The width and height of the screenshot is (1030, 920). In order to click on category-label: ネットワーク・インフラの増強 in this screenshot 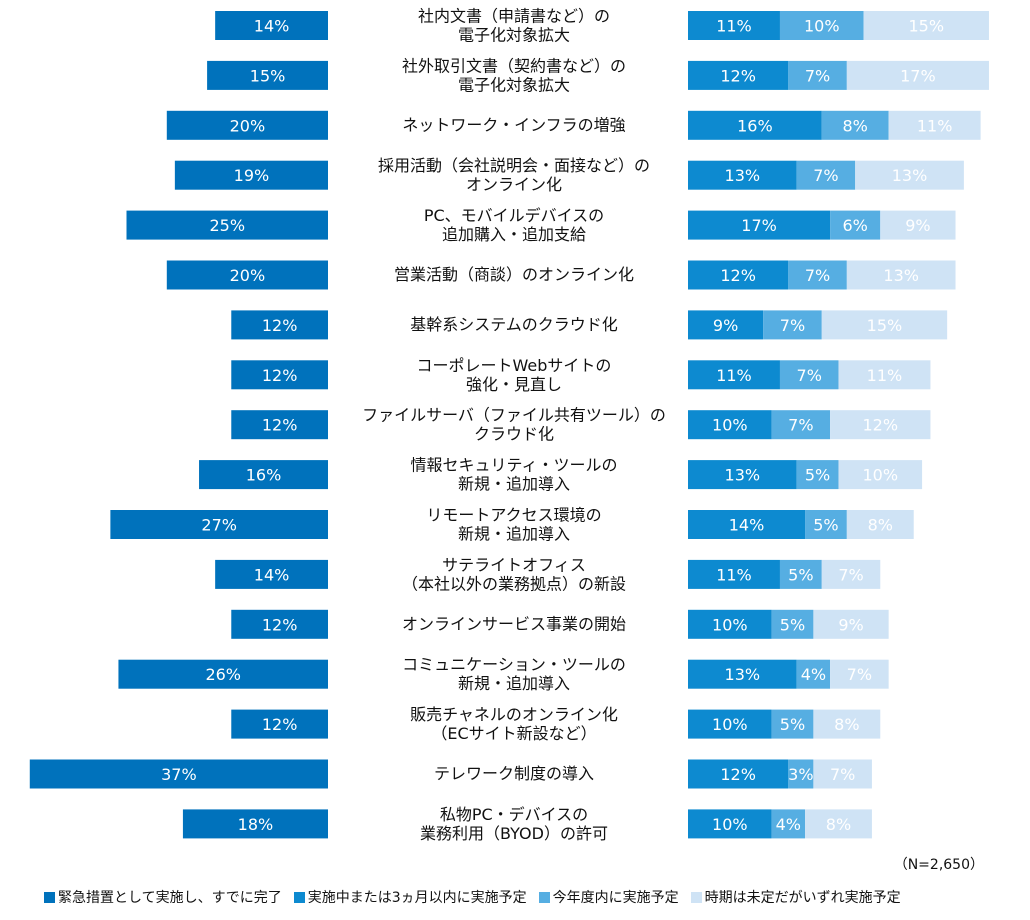, I will do `click(513, 124)`.